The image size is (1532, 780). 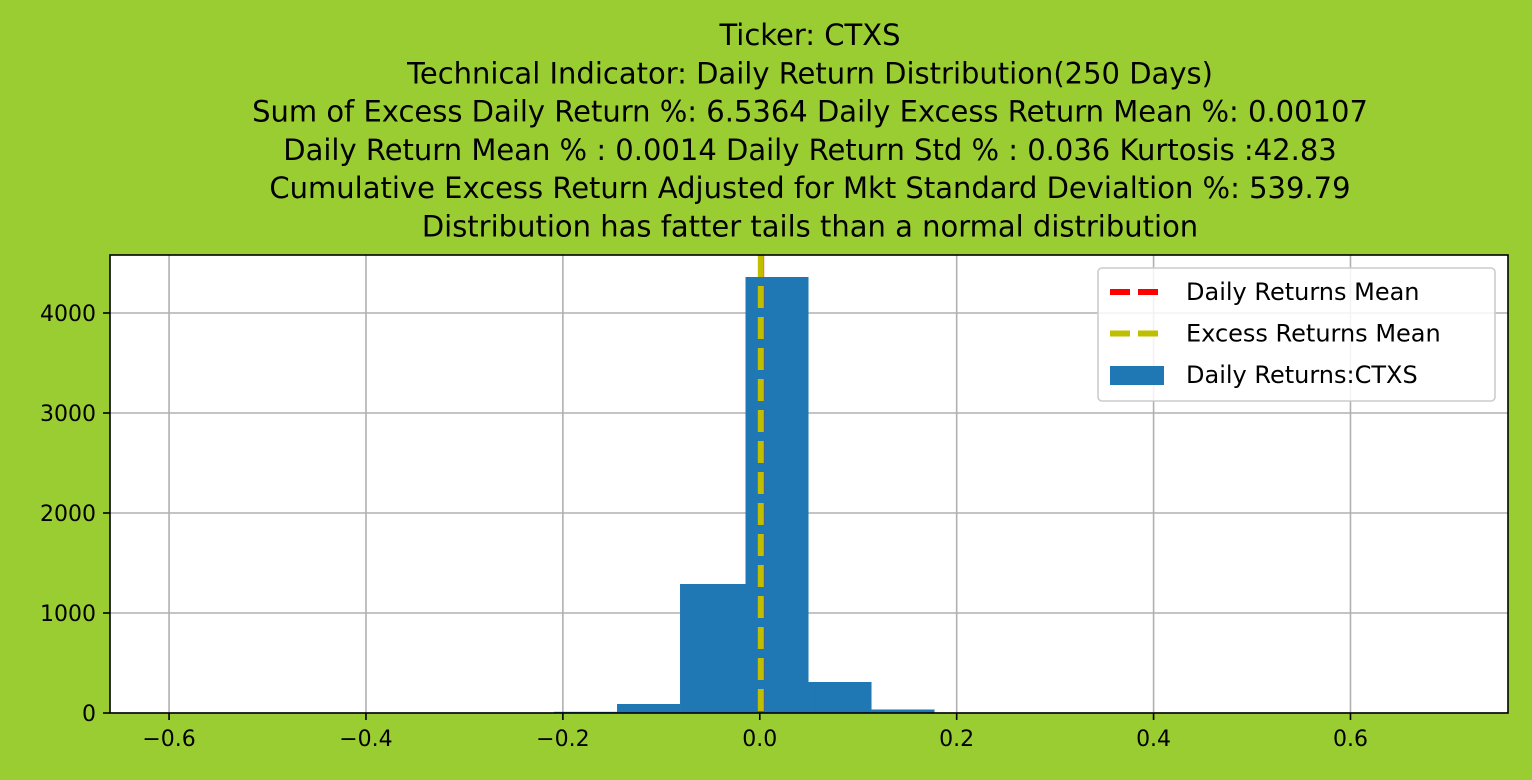 I want to click on x-tick-label-2: −0.2, so click(x=562, y=739).